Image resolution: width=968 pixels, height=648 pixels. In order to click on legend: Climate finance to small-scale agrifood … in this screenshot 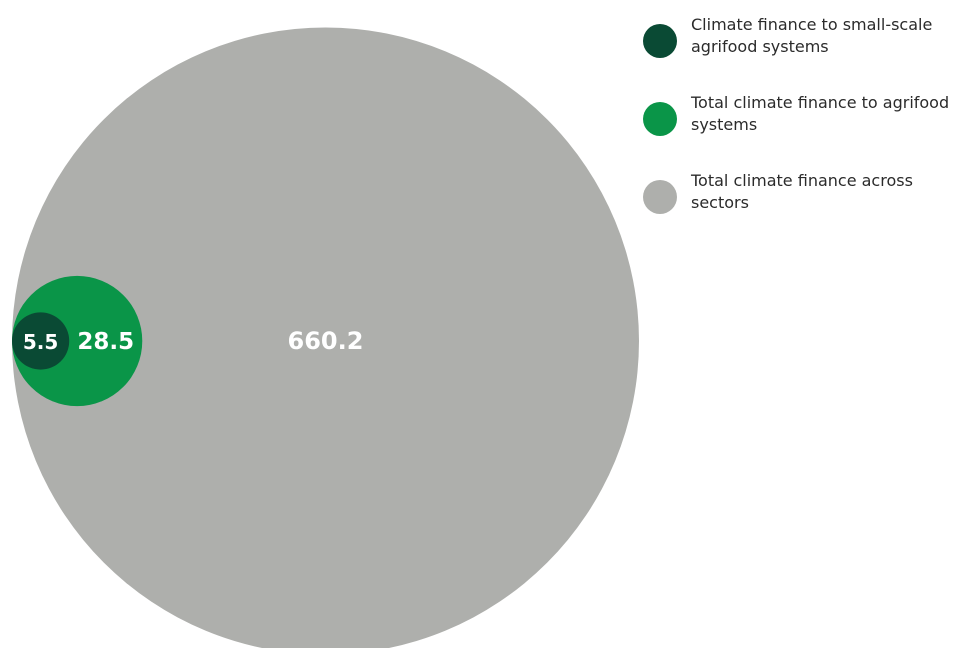, I will do `click(803, 131)`.